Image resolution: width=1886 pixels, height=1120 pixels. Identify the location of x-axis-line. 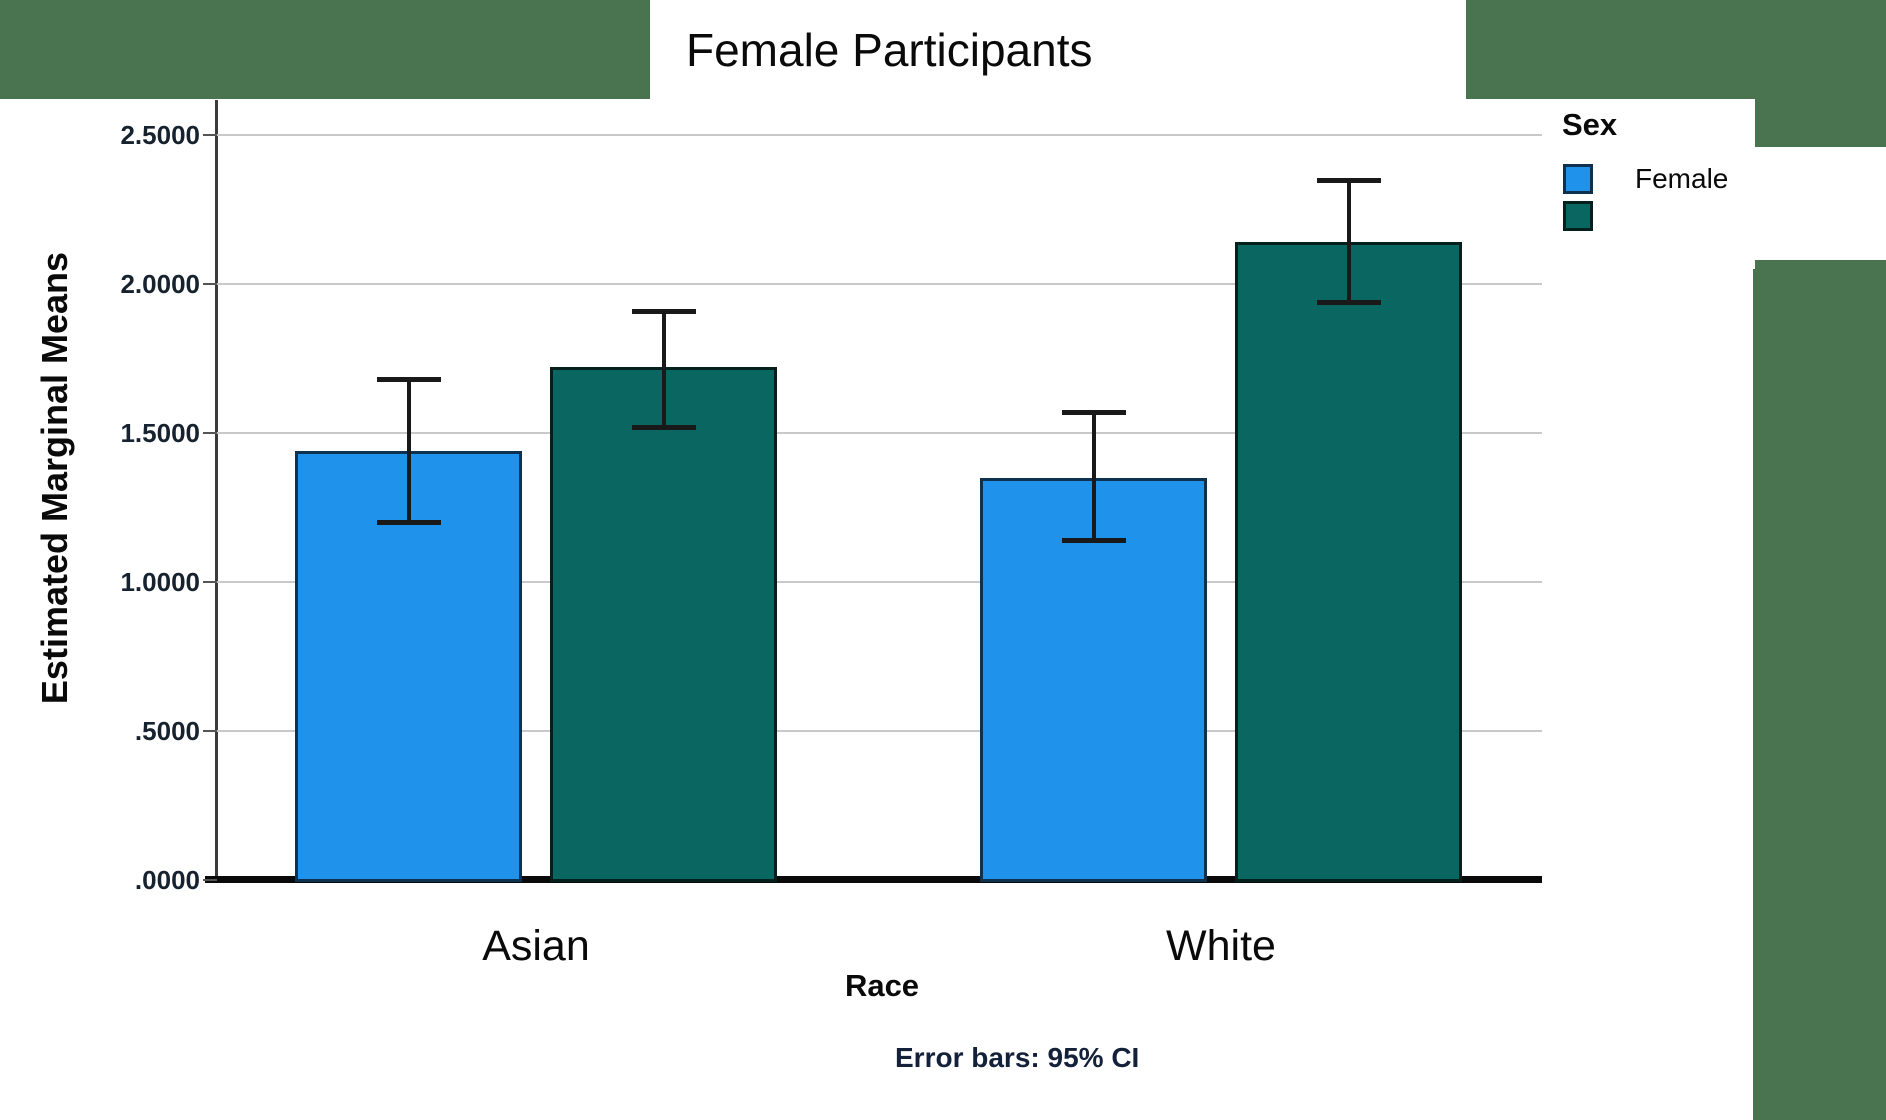
(873, 879).